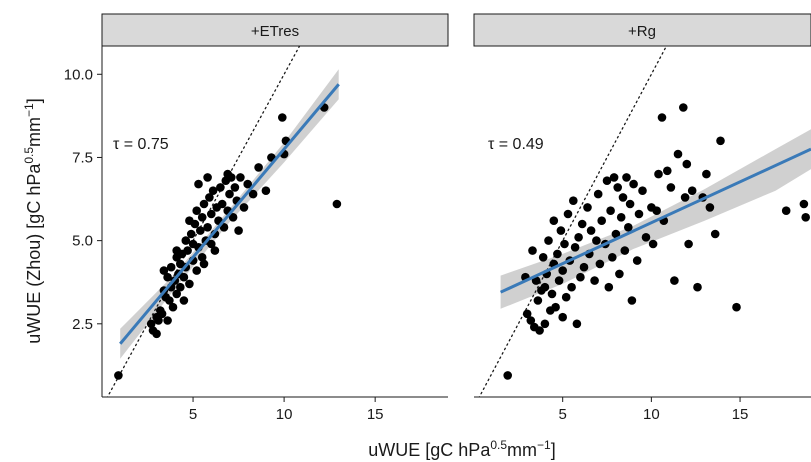 Image resolution: width=811 pixels, height=462 pixels. What do you see at coordinates (193, 414) in the screenshot?
I see `x-tick-label: 5` at bounding box center [193, 414].